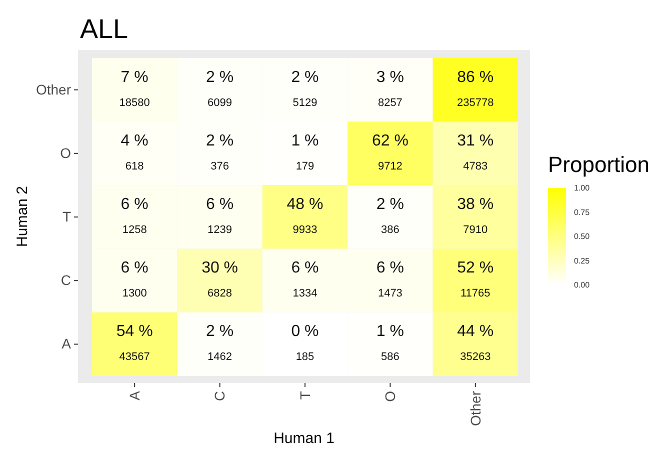  Describe the element at coordinates (305, 343) in the screenshot. I see `data-label: 0 % 185` at that location.